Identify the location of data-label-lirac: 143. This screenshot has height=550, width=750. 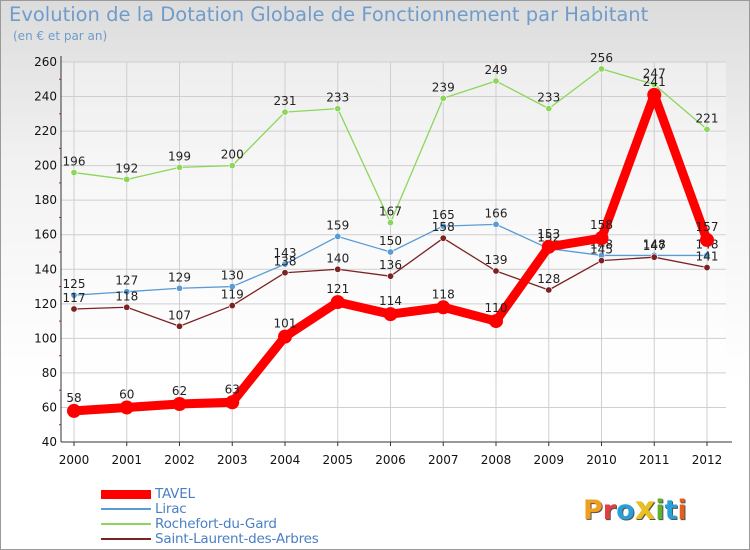
(285, 253).